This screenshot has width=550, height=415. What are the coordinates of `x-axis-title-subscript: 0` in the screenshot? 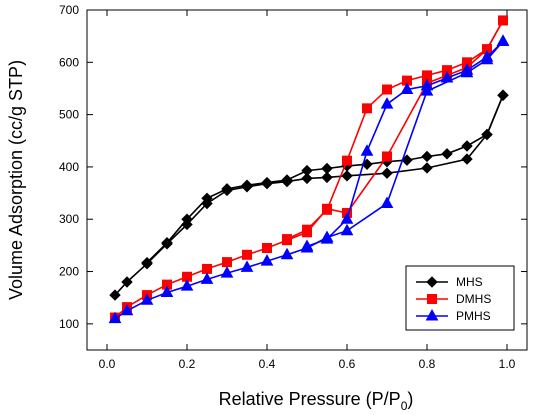 It's located at (404, 406).